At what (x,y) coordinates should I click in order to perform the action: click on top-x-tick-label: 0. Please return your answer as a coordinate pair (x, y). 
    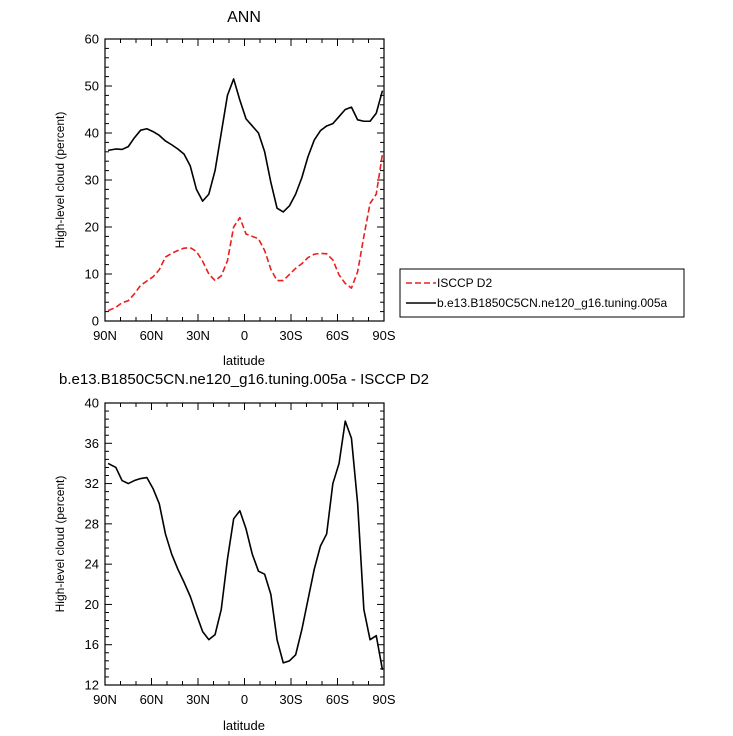
    Looking at the image, I should click on (244, 335).